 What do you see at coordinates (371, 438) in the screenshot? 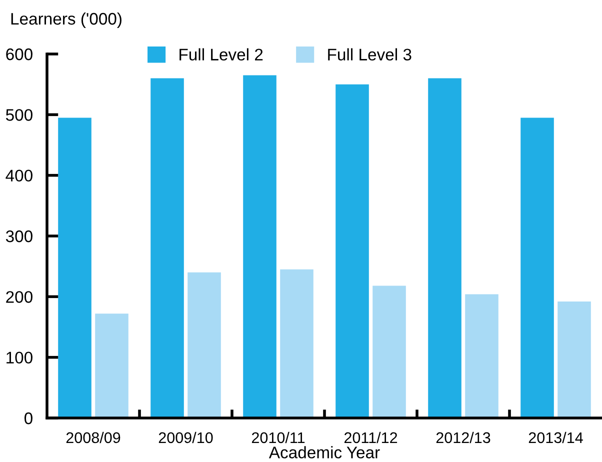
I see `x-tick-label: 2011/12` at bounding box center [371, 438].